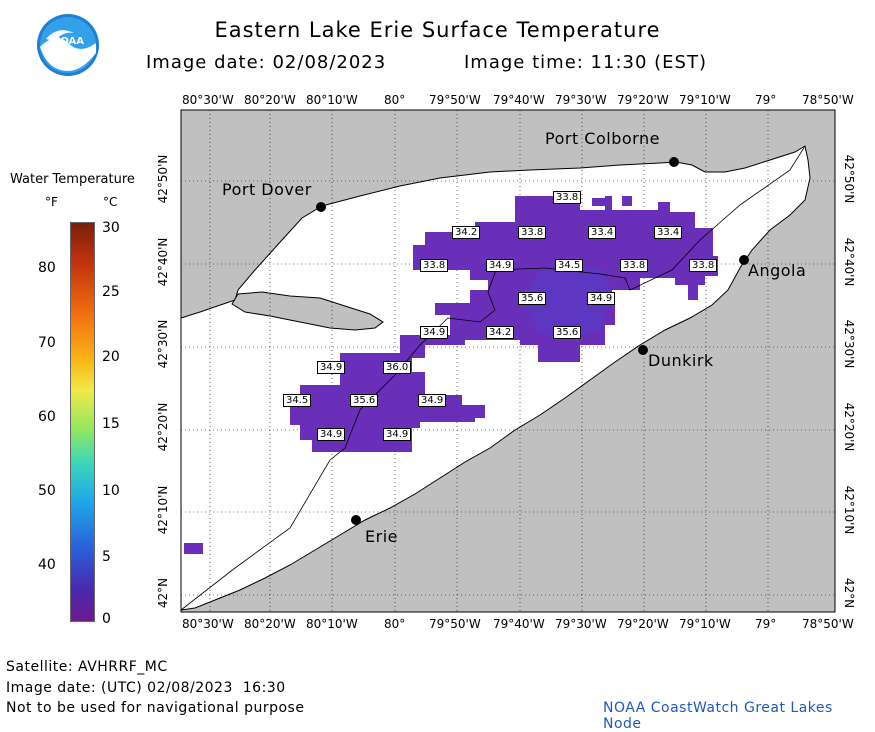  I want to click on legend-f-tick: 40, so click(47, 565).